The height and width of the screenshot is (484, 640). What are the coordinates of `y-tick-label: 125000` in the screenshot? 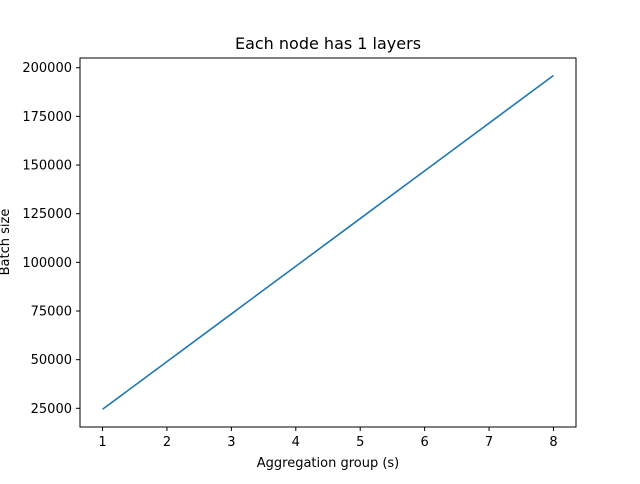 It's located at (47, 214).